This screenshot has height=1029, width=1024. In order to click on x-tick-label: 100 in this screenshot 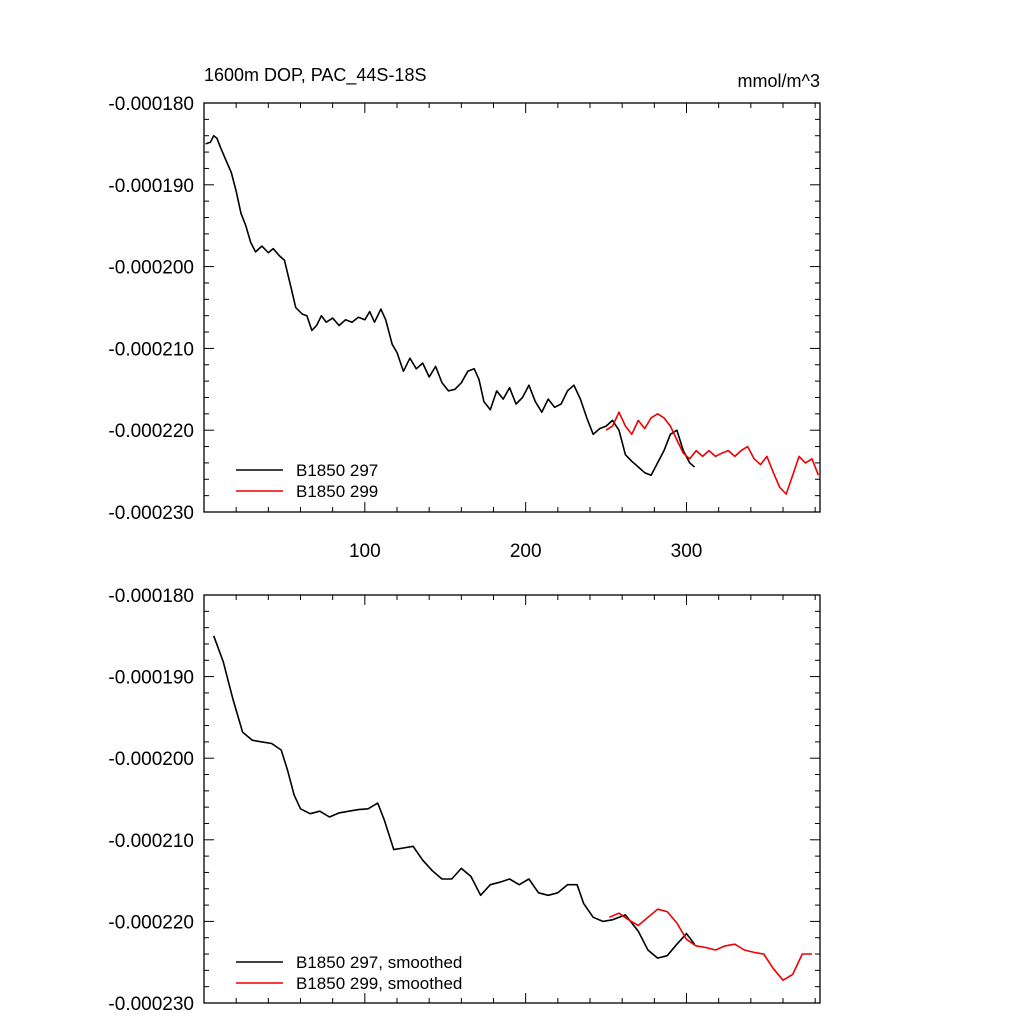, I will do `click(365, 551)`.